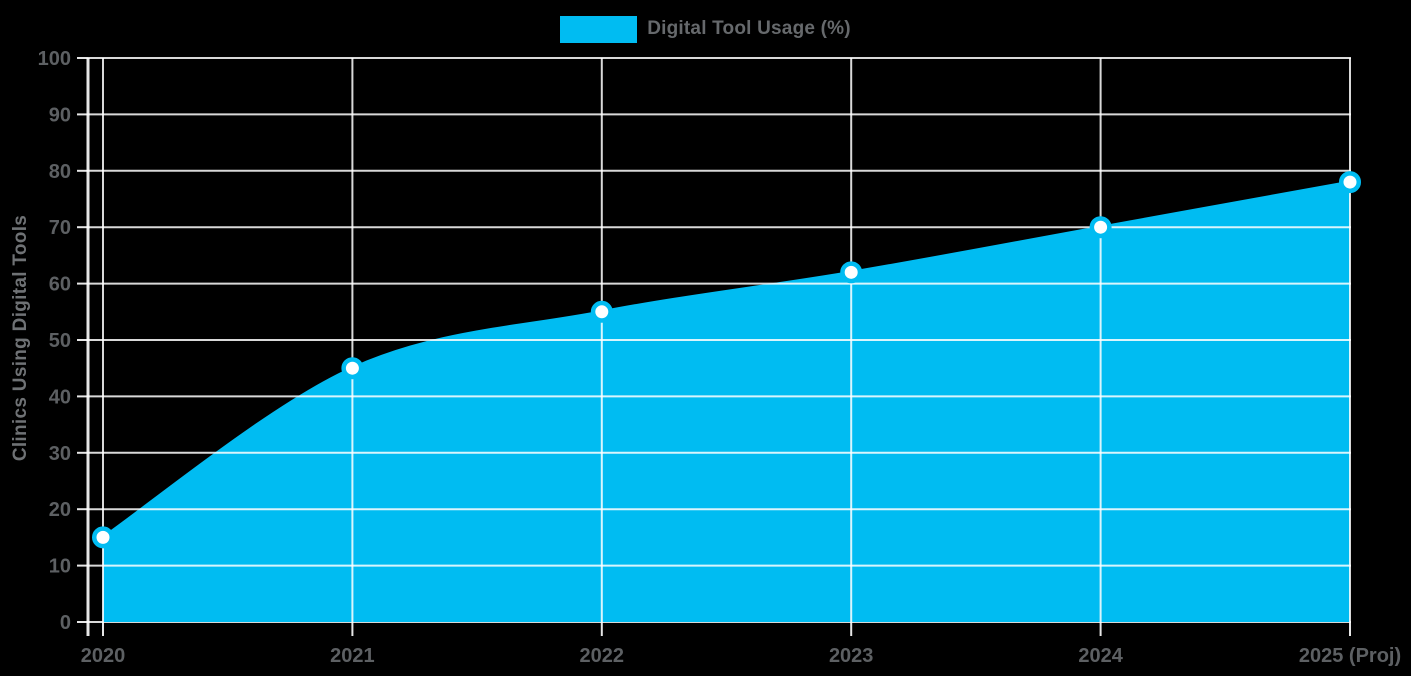 Image resolution: width=1411 pixels, height=676 pixels. Describe the element at coordinates (851, 656) in the screenshot. I see `x-tick-label: 2023` at that location.